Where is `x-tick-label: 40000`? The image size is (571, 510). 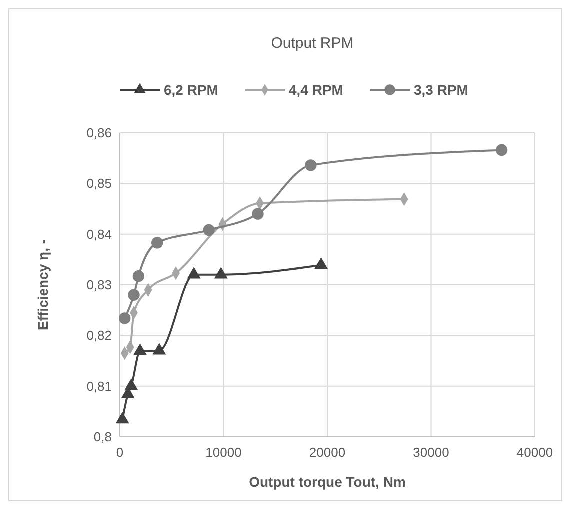 x-tick-label: 40000 is located at coordinates (535, 452).